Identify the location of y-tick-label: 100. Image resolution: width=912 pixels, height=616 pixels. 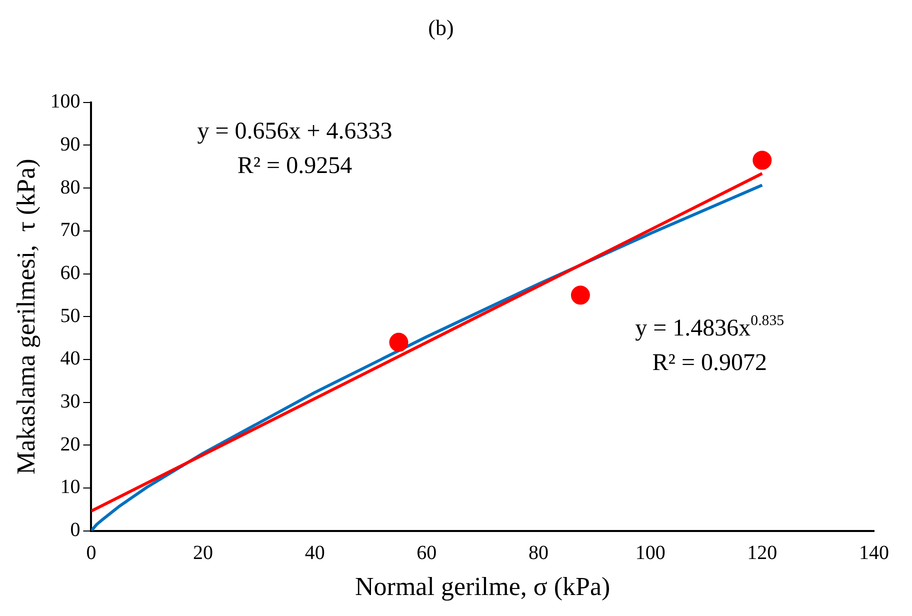
(65, 101).